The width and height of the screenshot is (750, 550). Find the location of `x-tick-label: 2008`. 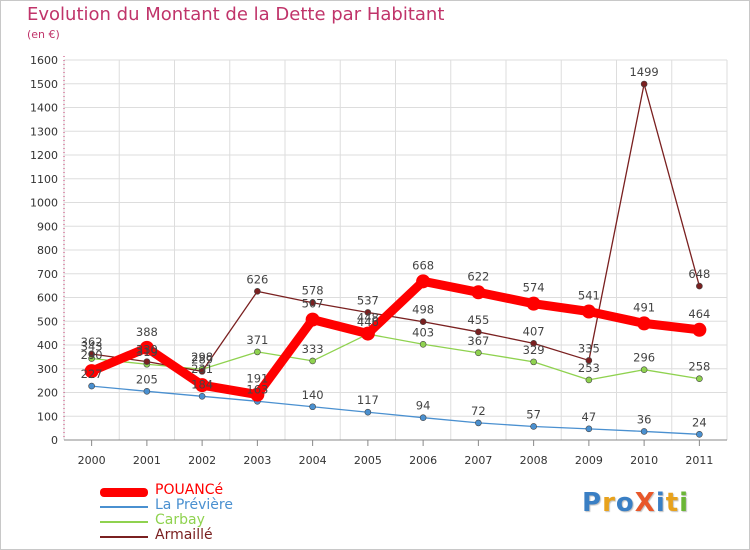

x-tick-label: 2008 is located at coordinates (534, 460).